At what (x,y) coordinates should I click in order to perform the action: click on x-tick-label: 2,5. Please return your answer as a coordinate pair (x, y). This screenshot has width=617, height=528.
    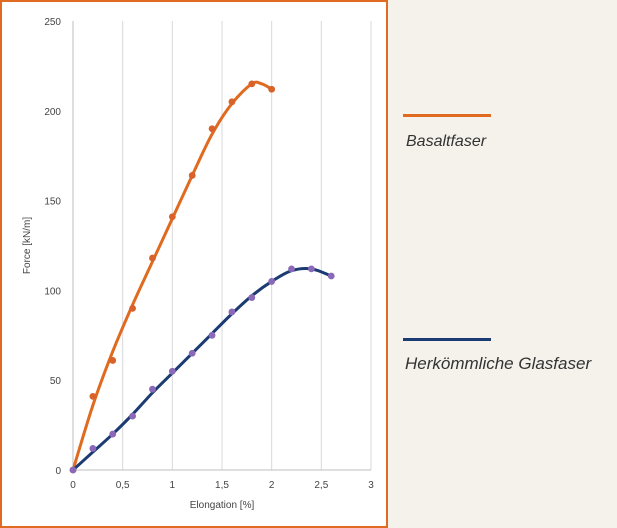
    Looking at the image, I should click on (321, 485).